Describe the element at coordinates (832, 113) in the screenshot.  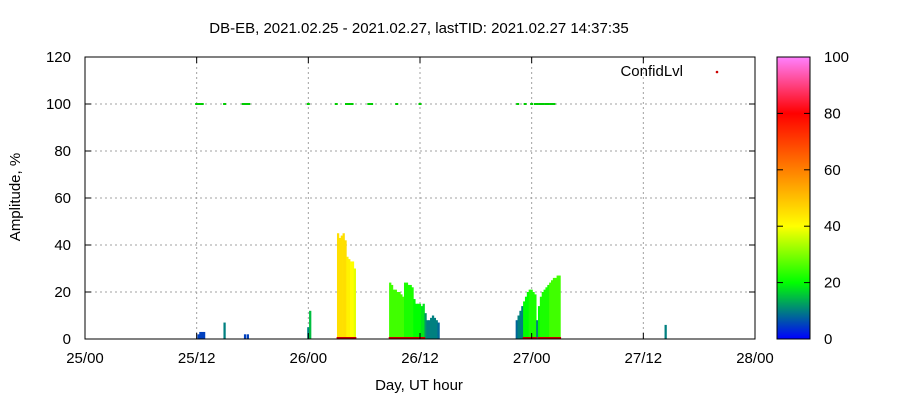
I see `colorbar-tick-label: 80` at that location.